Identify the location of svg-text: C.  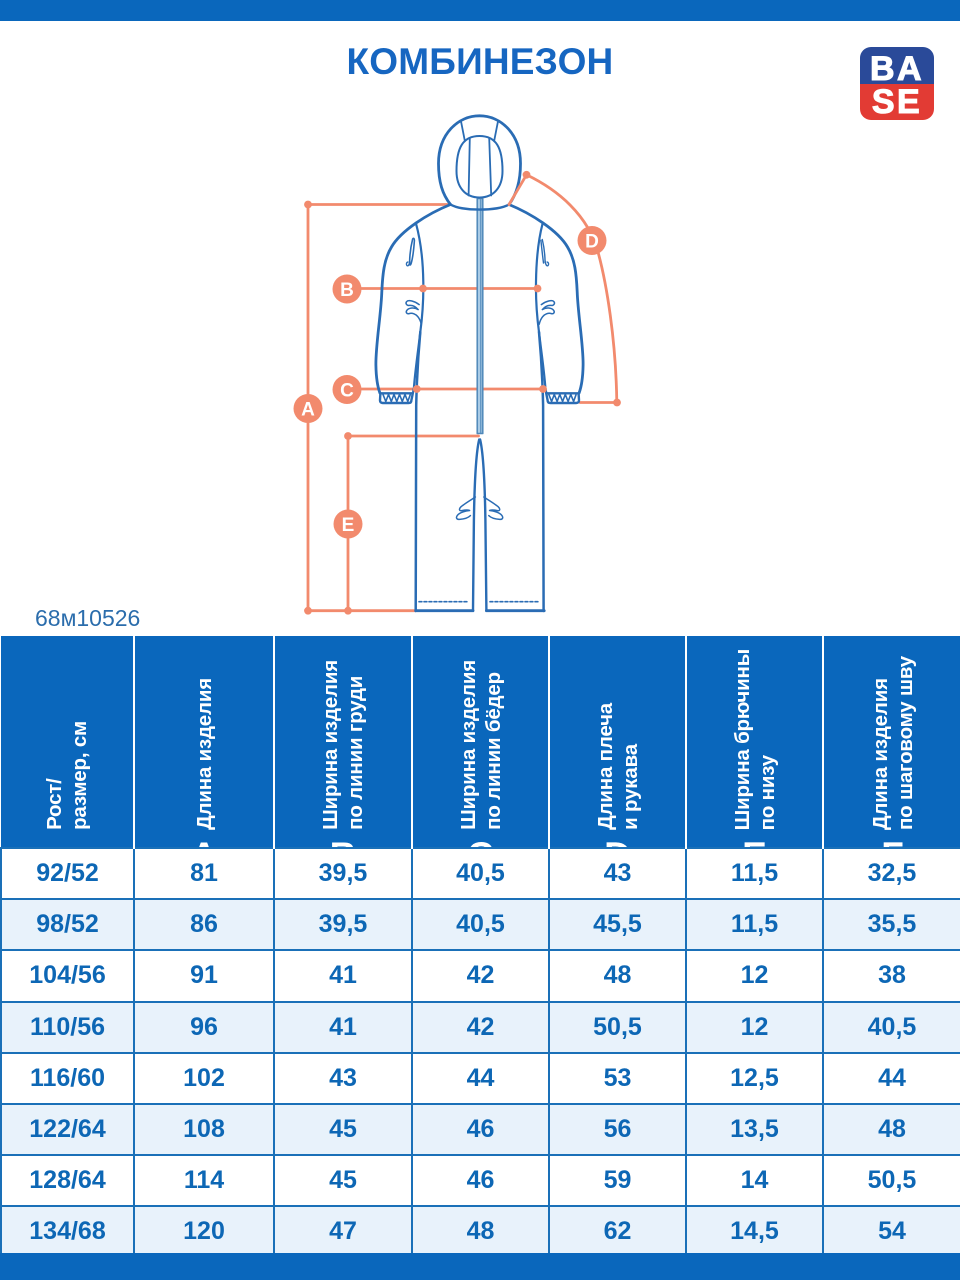
(347, 391).